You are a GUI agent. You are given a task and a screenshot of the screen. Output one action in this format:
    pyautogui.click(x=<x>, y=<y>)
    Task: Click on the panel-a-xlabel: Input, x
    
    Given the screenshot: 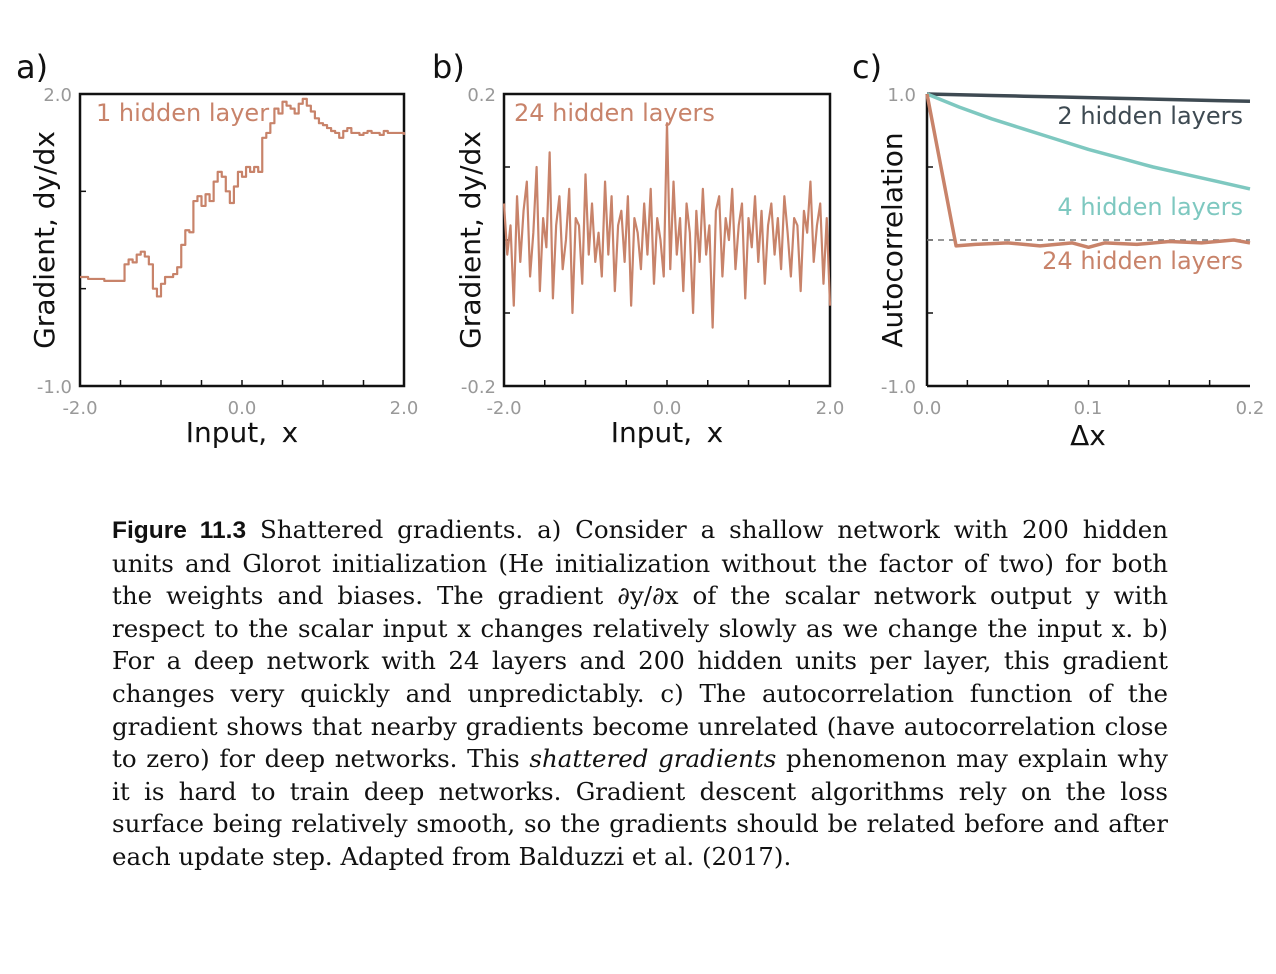 What is the action you would take?
    pyautogui.click(x=242, y=432)
    